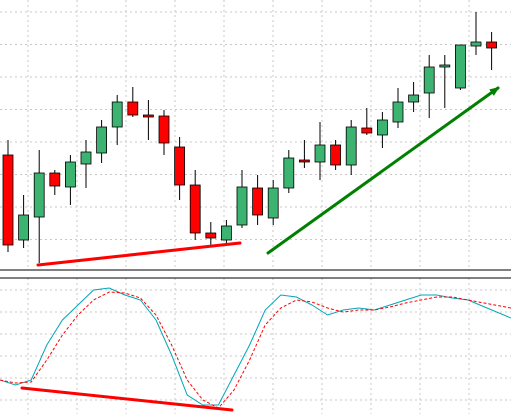  What do you see at coordinates (127, 399) in the screenshot?
I see `oscillator-trendline` at bounding box center [127, 399].